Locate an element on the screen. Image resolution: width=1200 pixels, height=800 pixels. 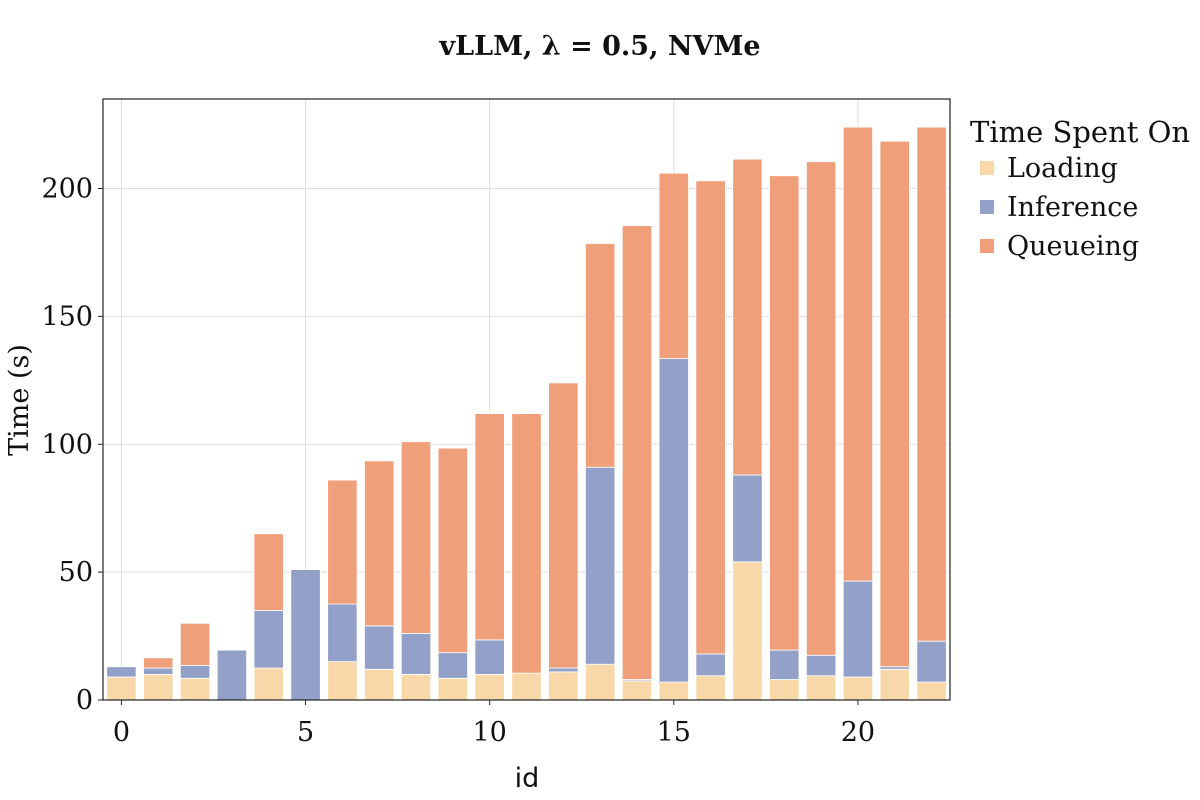
x-tick-label: 10 is located at coordinates (489, 732).